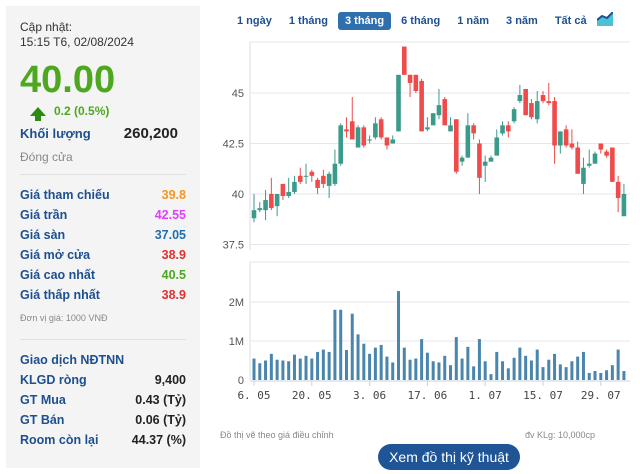 Image resolution: width=640 pixels, height=474 pixels. I want to click on tab-range: 3 năm, so click(522, 21).